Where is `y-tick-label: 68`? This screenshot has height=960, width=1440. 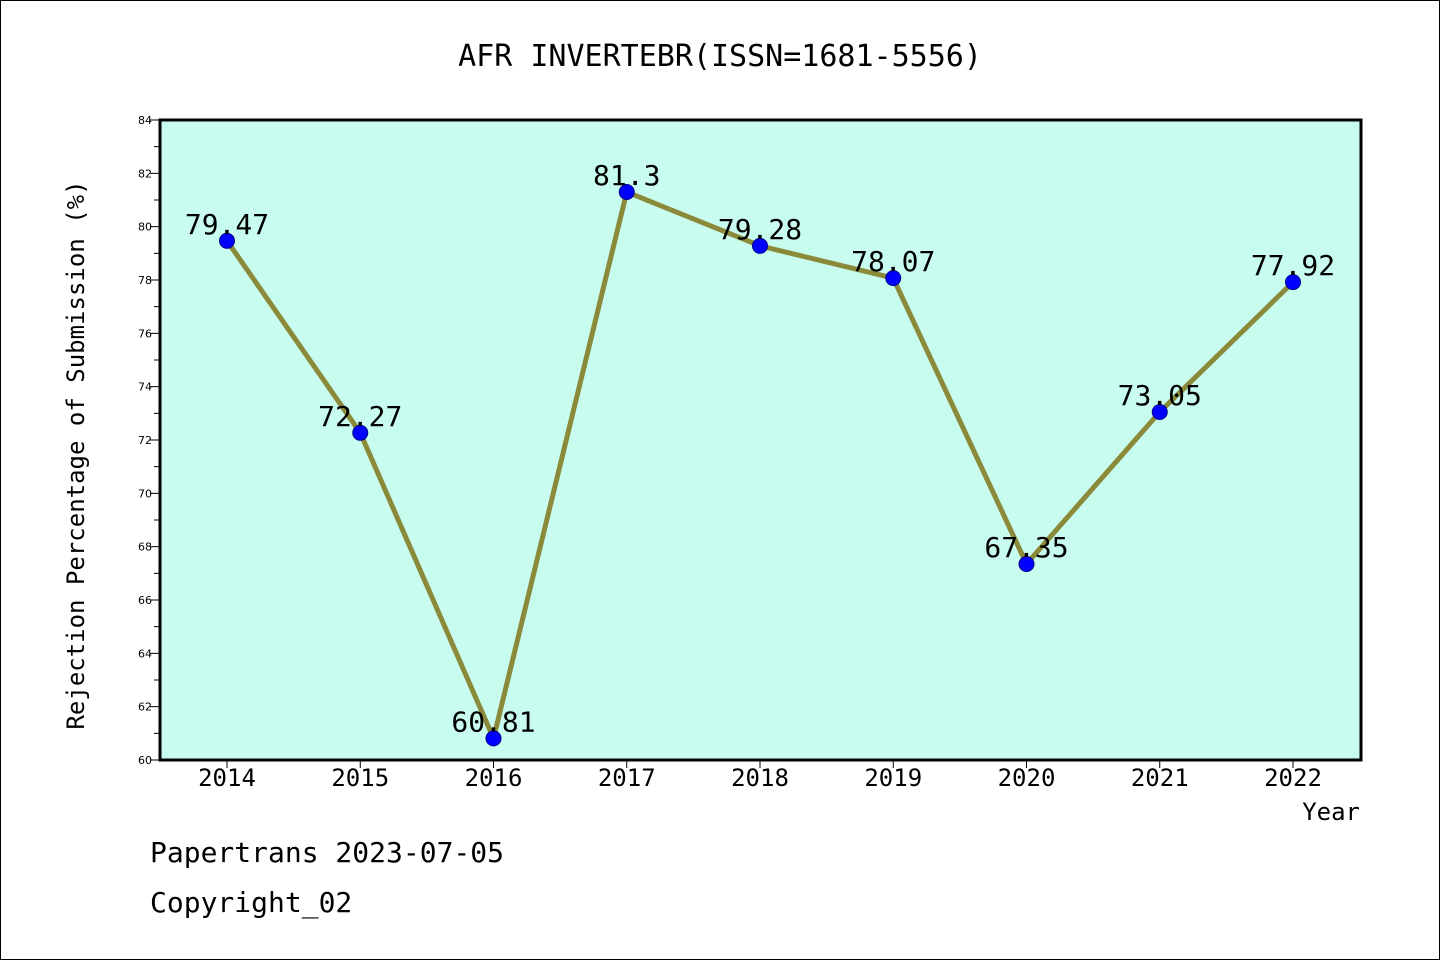
y-tick-label: 68 is located at coordinates (145, 547).